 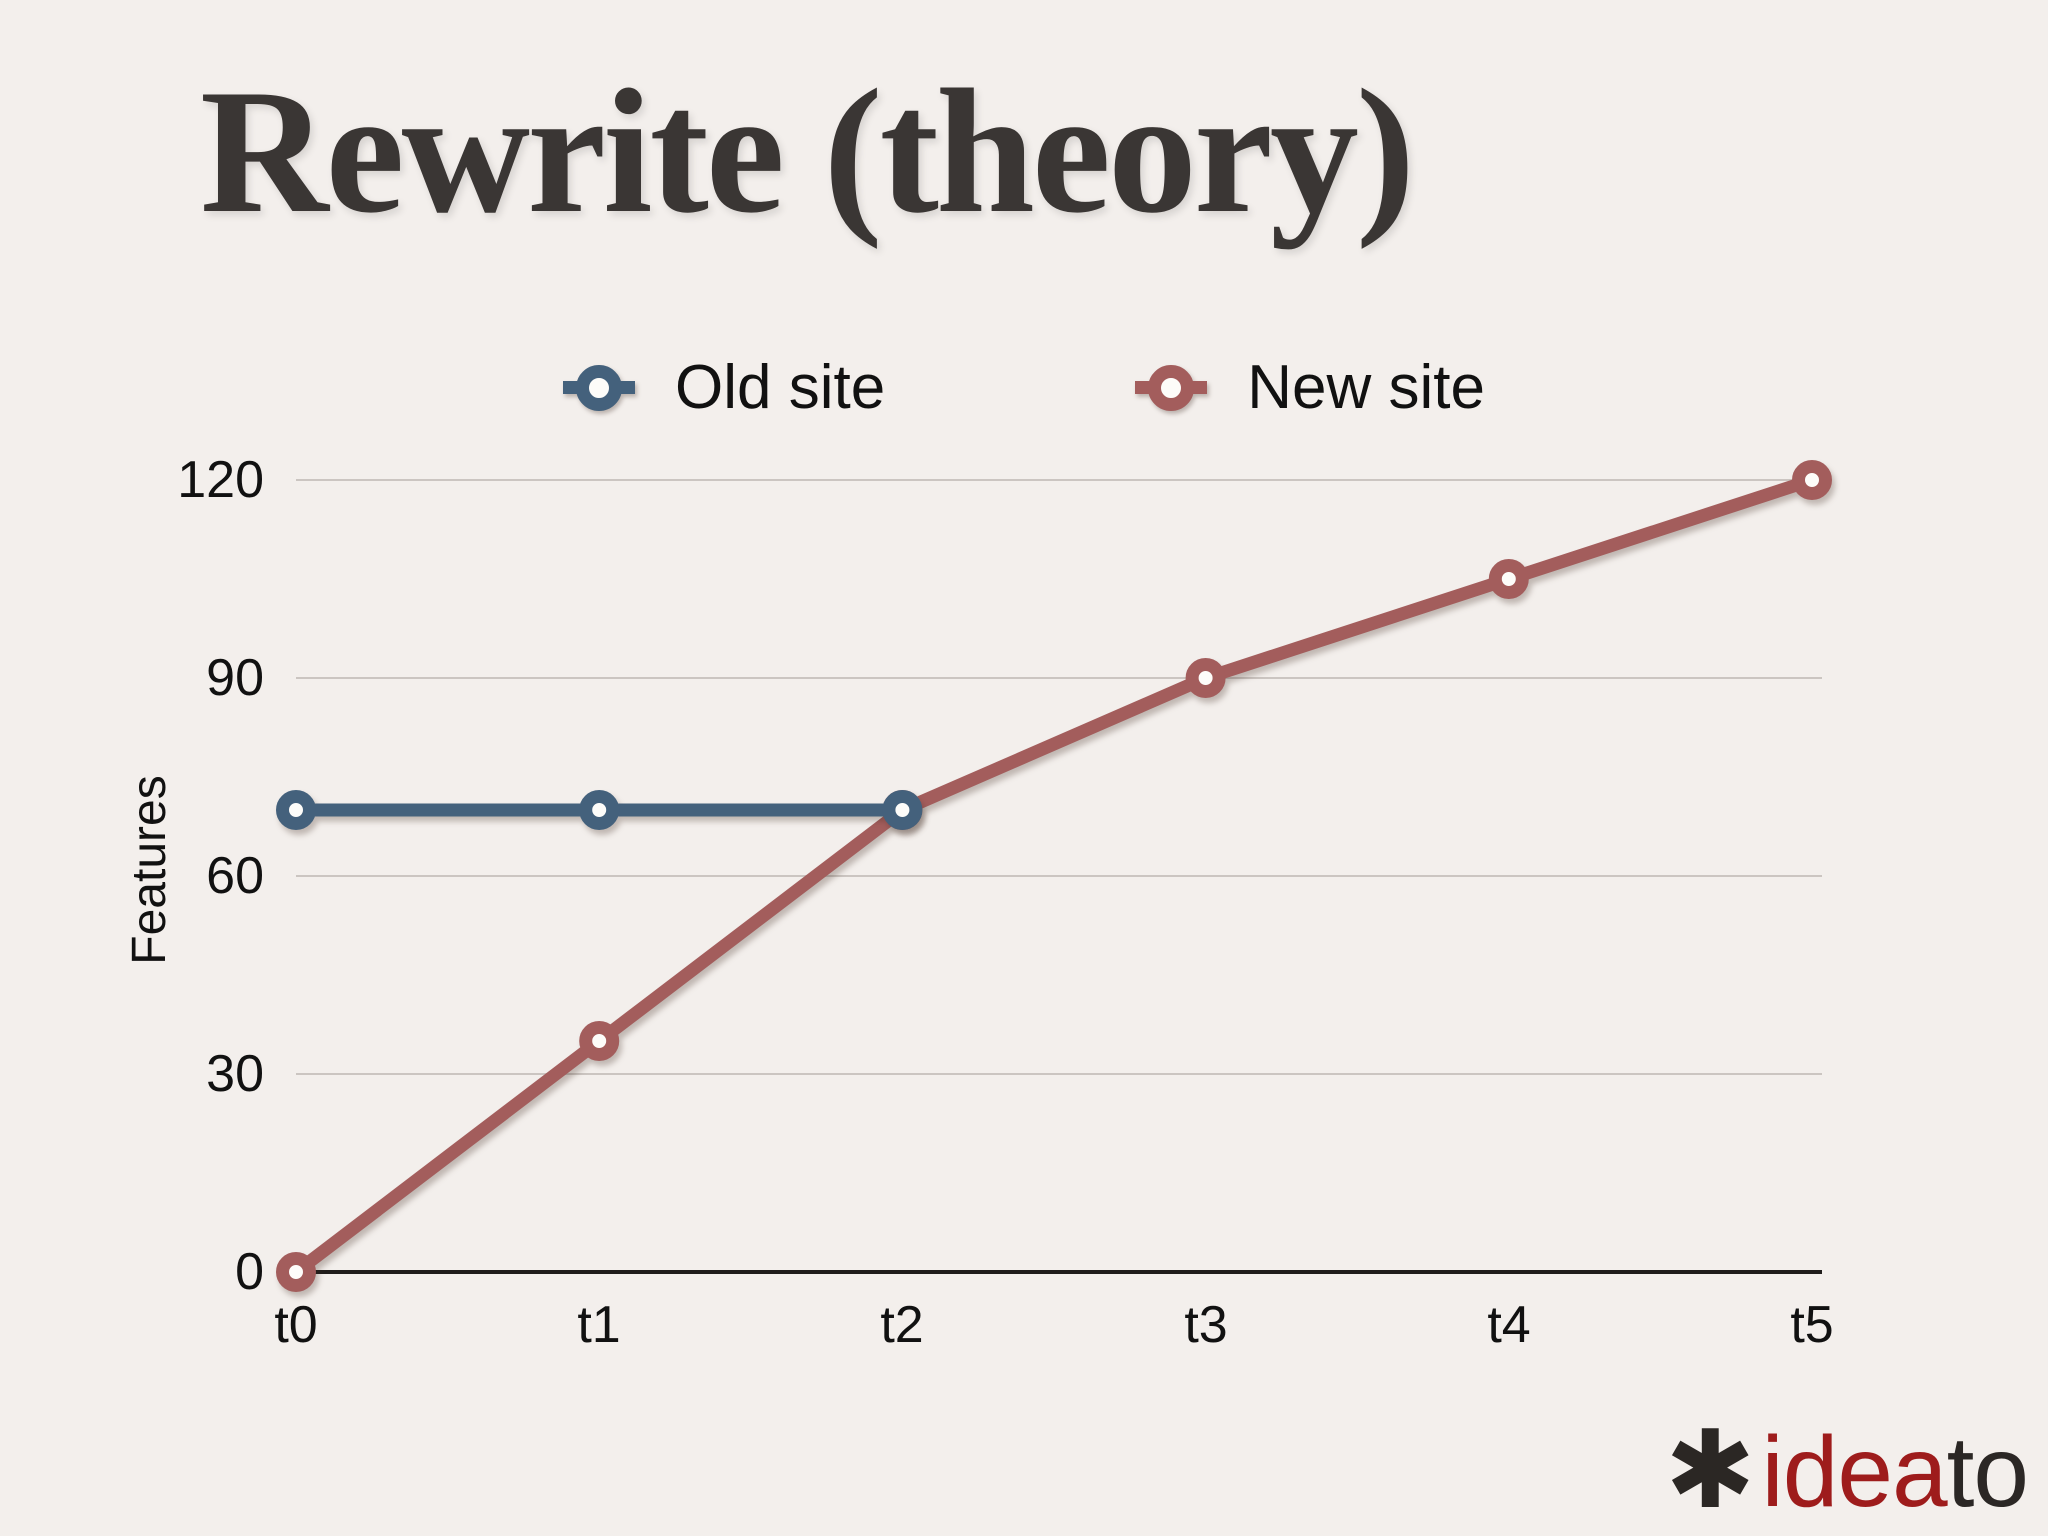 What do you see at coordinates (1206, 1325) in the screenshot?
I see `x-axis-tick-t3: t3` at bounding box center [1206, 1325].